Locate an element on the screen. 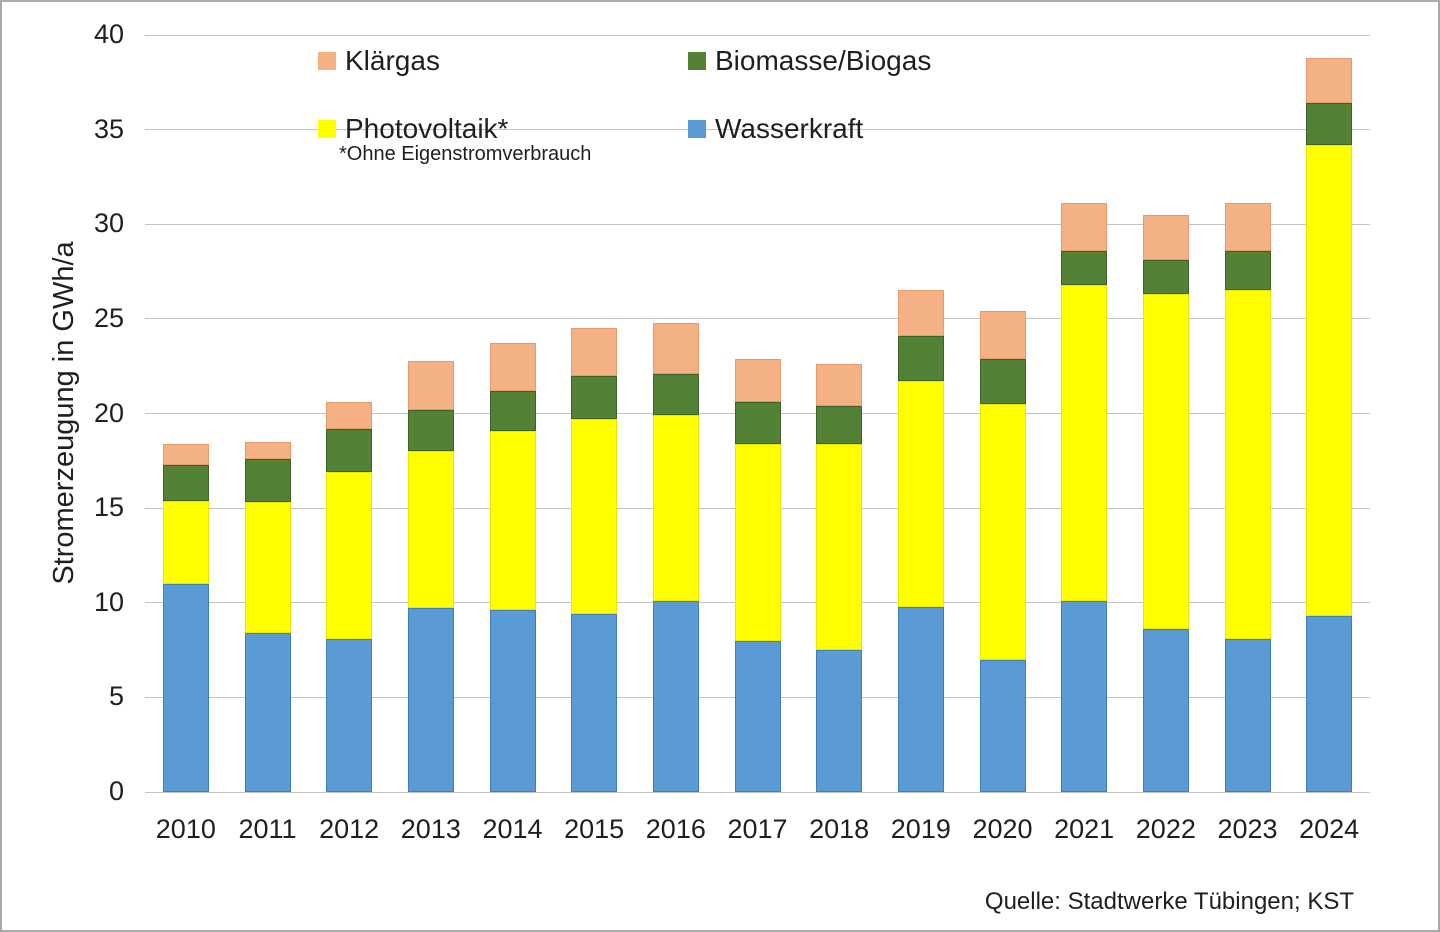 Image resolution: width=1440 pixels, height=932 pixels. bar-segment-photovoltaik-2022 is located at coordinates (1165, 462).